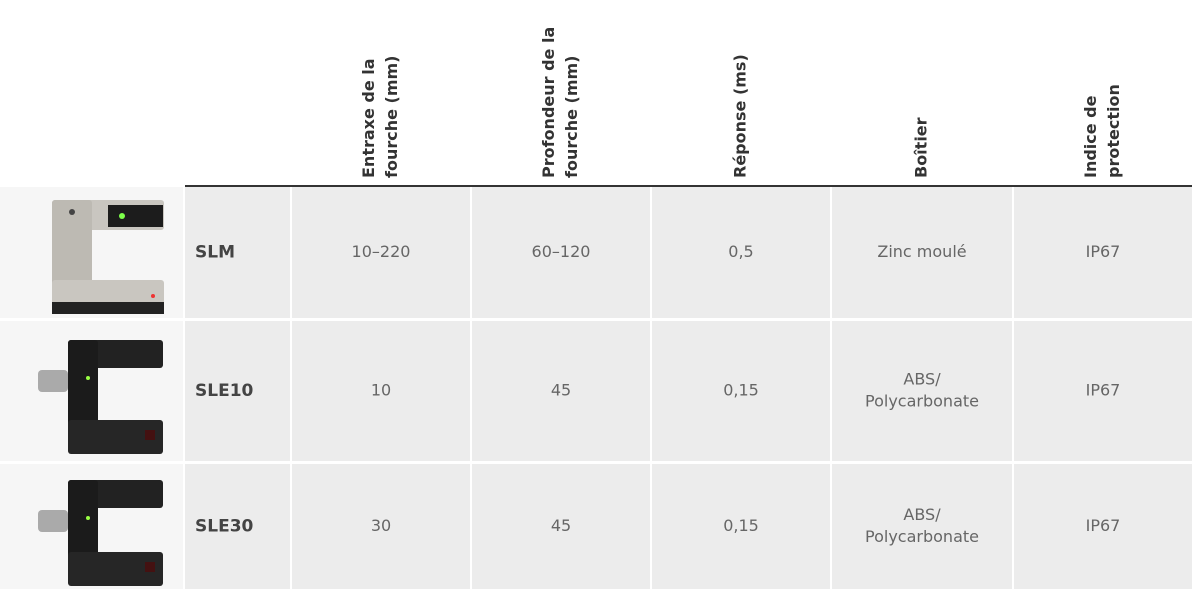 This screenshot has width=1199, height=589. Describe the element at coordinates (224, 527) in the screenshot. I see `product-name: SLE30` at that location.